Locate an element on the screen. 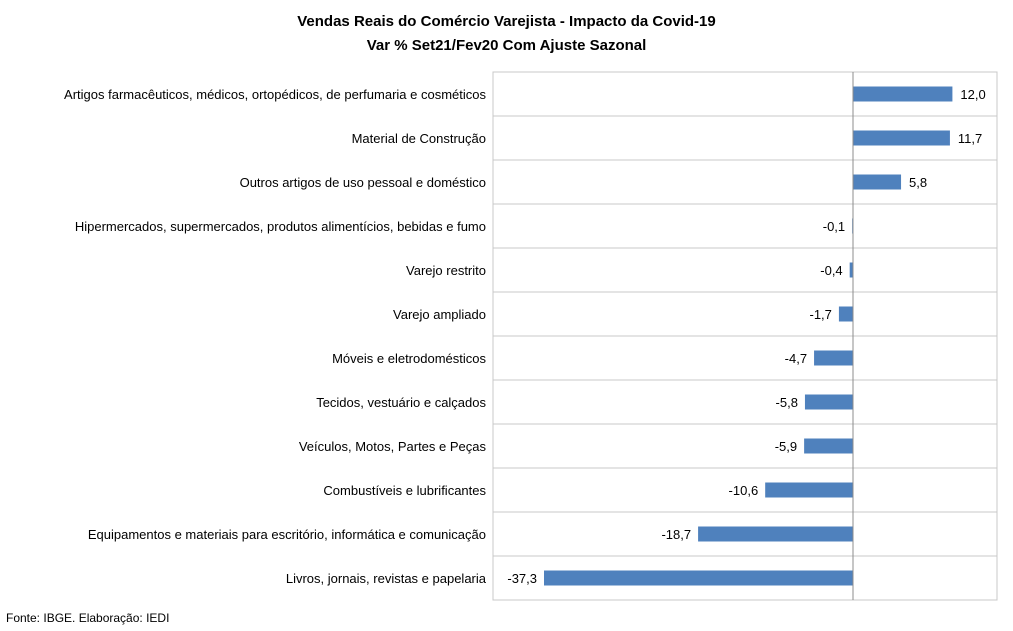 This screenshot has height=631, width=1013. category-label: Veículos, Motos, Partes e Peças is located at coordinates (393, 446).